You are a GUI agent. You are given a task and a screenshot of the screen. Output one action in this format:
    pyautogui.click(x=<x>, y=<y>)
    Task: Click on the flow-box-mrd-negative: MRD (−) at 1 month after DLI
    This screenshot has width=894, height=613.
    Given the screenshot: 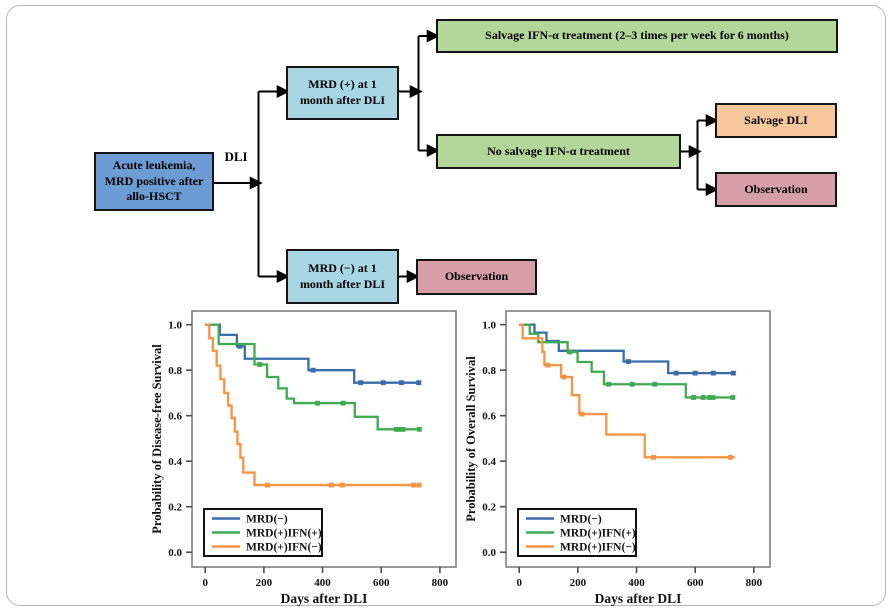 What is the action you would take?
    pyautogui.click(x=342, y=276)
    